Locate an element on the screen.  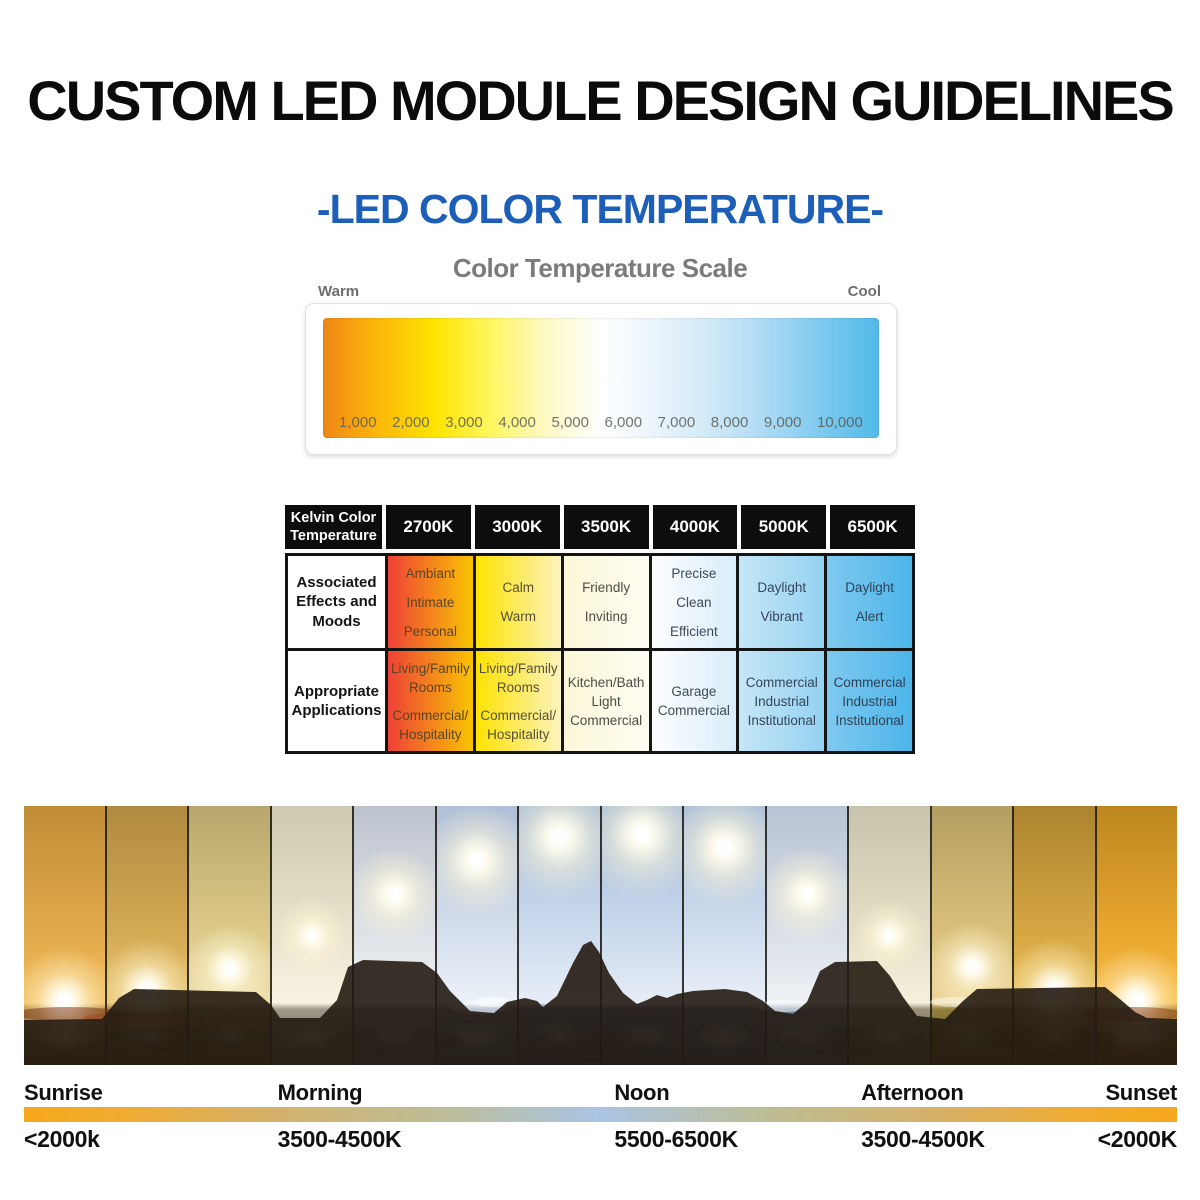
applications-cell-3500K: Kitchen/Bath Light Commercial is located at coordinates (606, 701).